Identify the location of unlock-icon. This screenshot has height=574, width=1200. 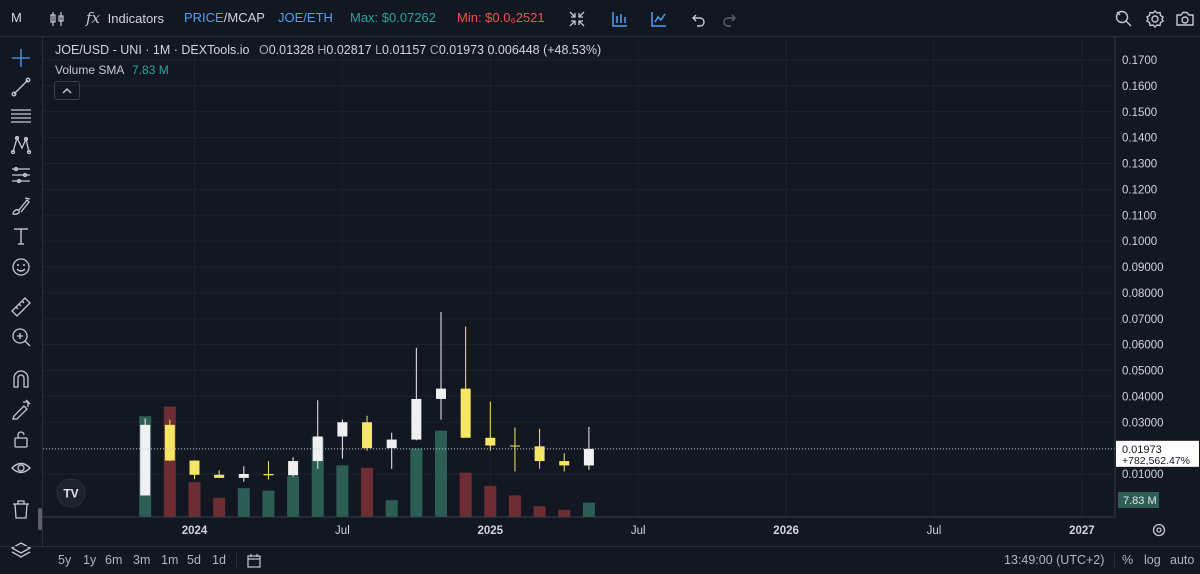
(21, 439).